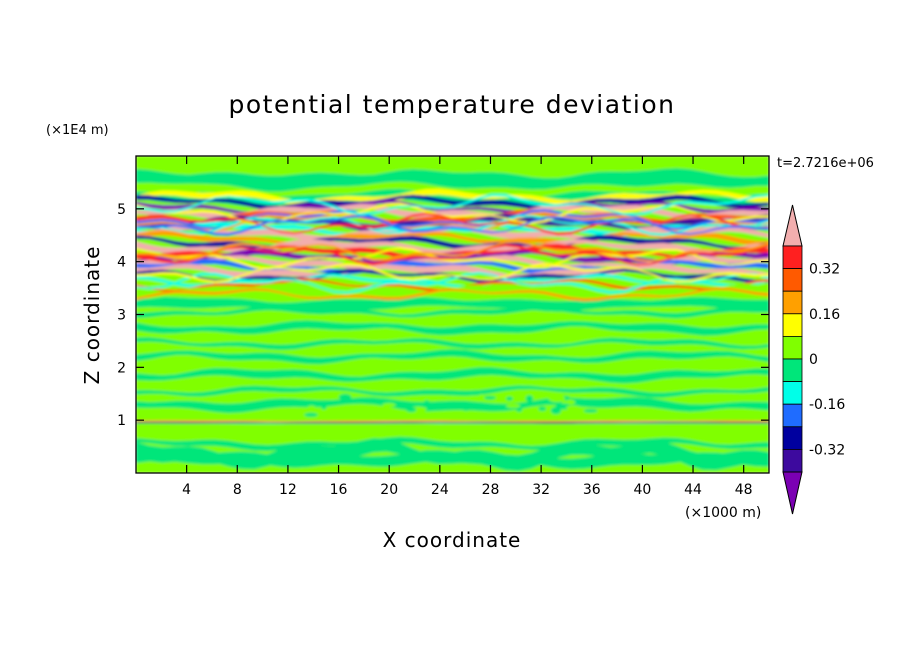 The image size is (904, 654). Describe the element at coordinates (288, 490) in the screenshot. I see `x-tick-label: 12` at that location.